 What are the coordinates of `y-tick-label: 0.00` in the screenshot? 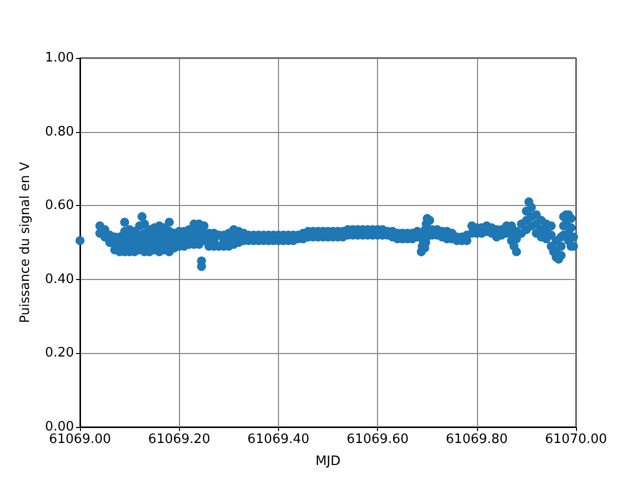 It's located at (59, 427).